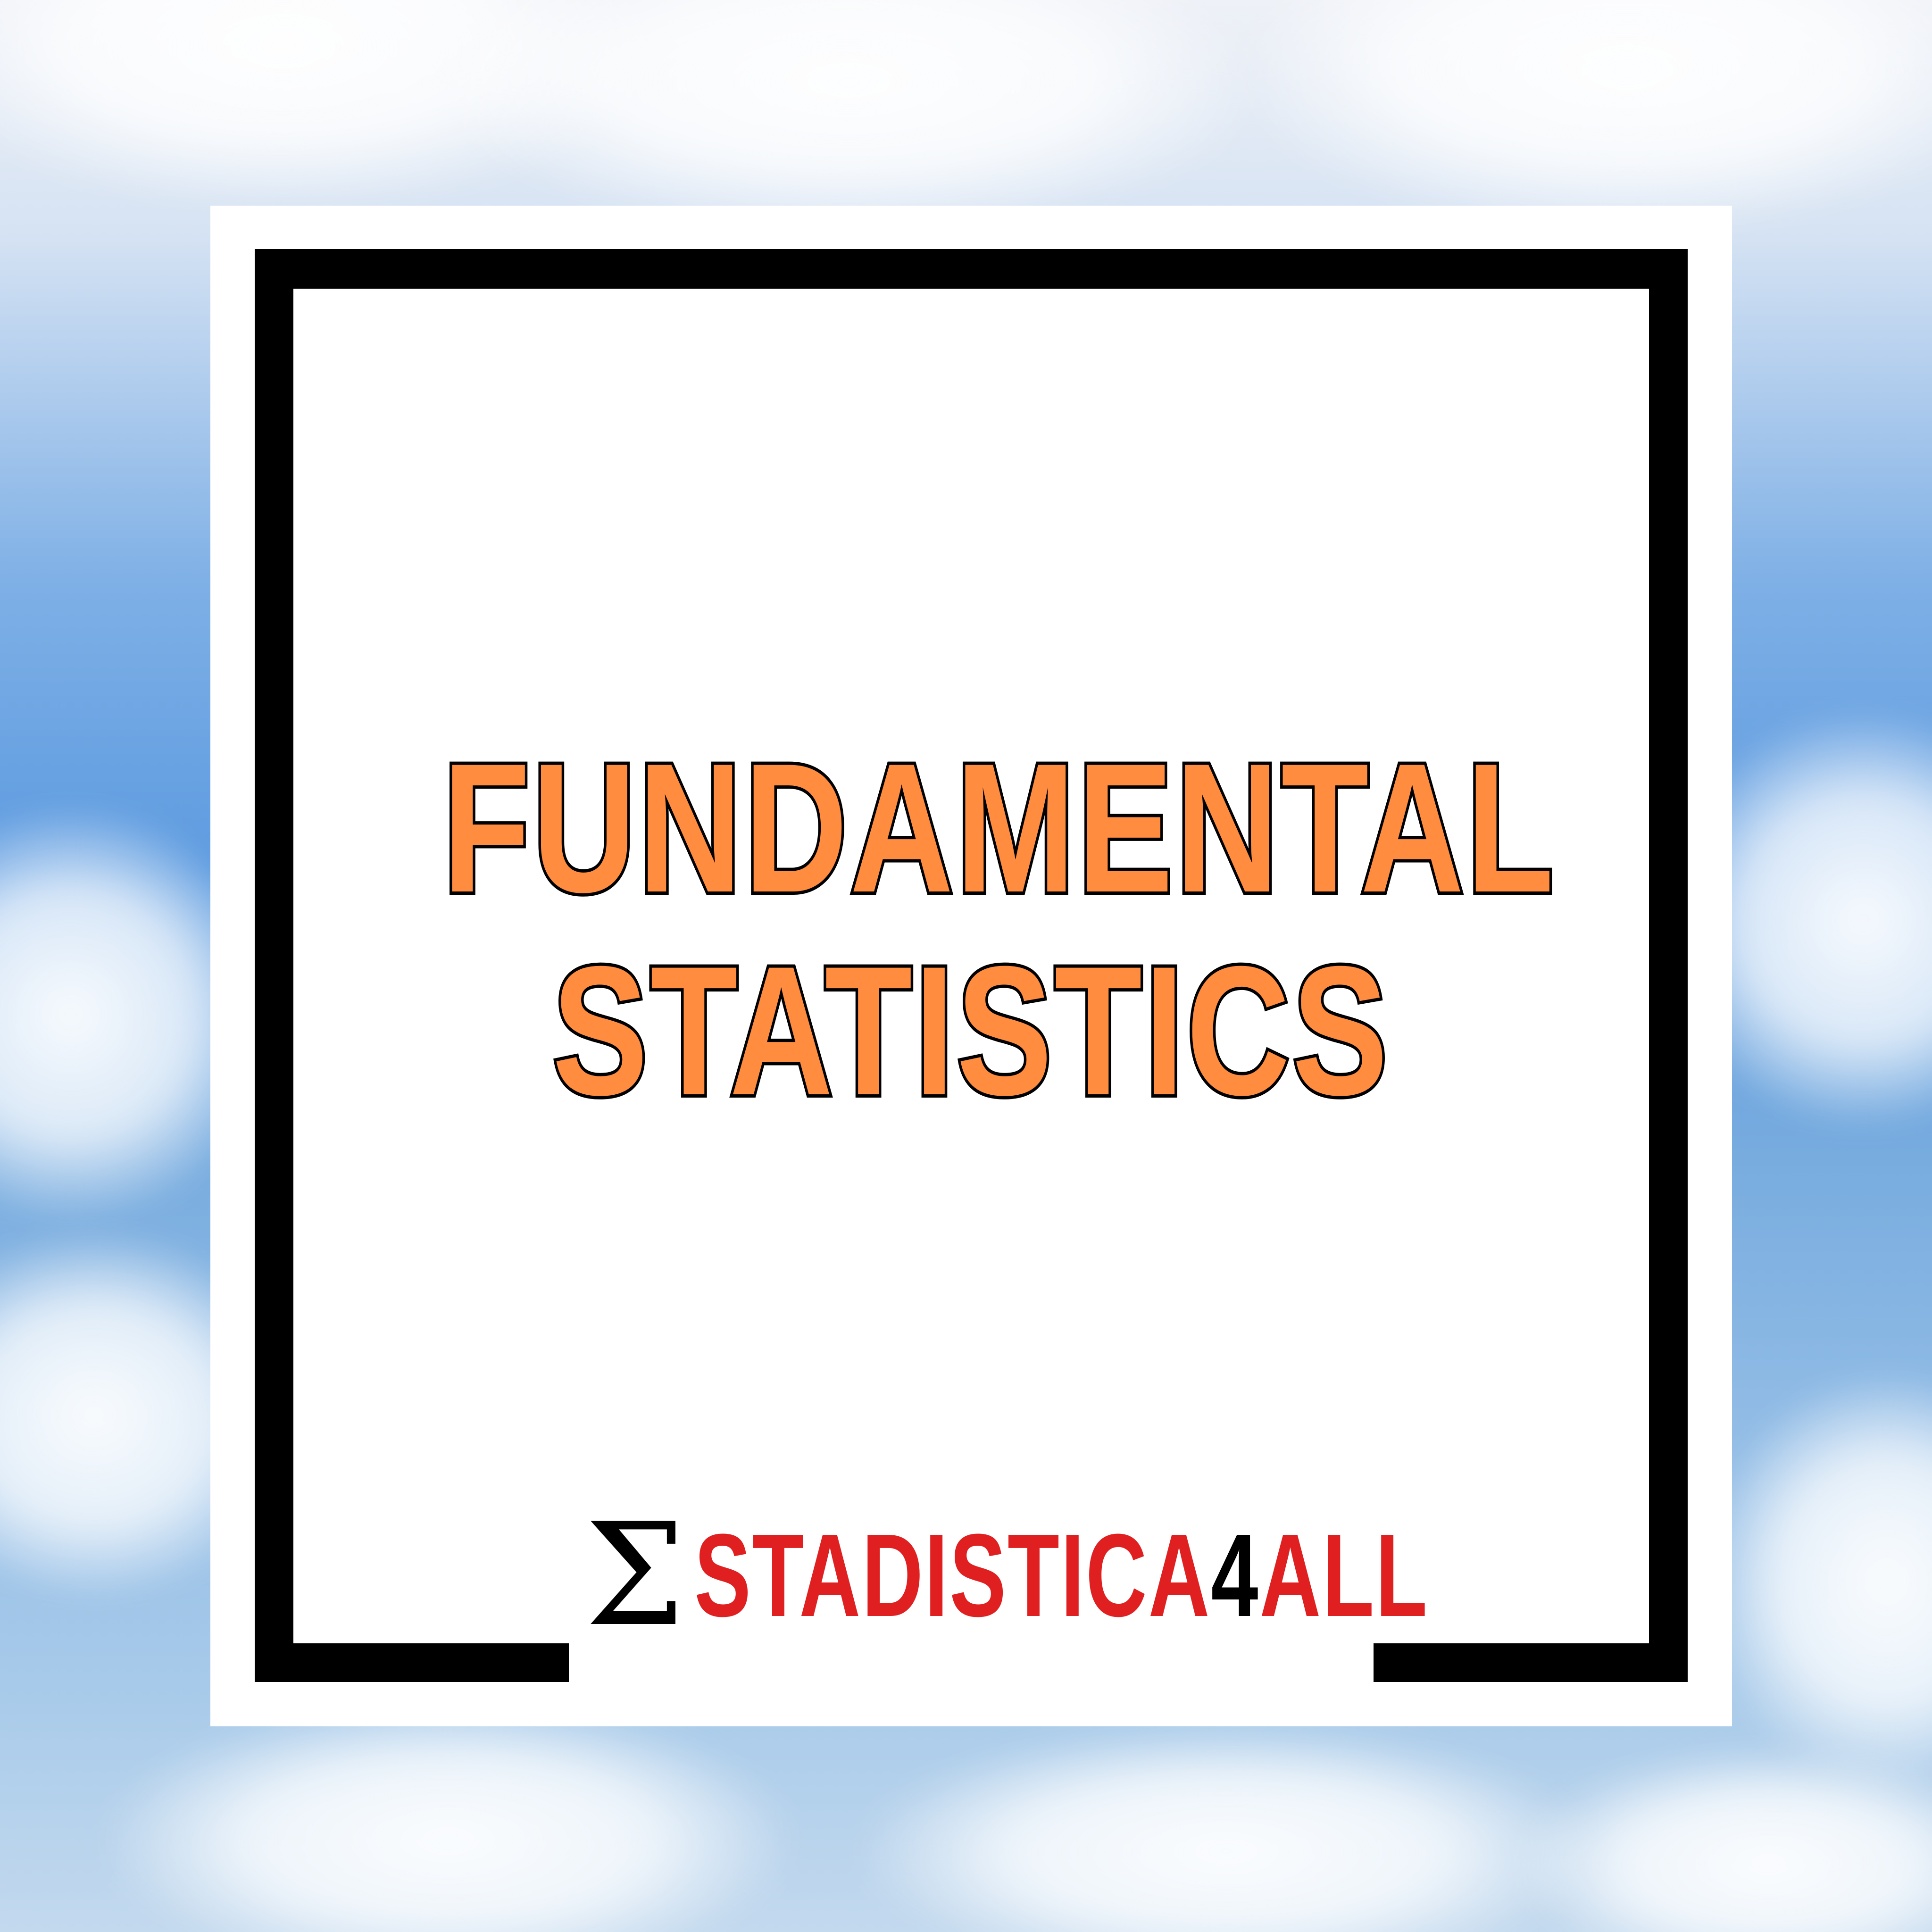 This screenshot has width=1932, height=1932. Describe the element at coordinates (953, 1575) in the screenshot. I see `brand-wordmark-part1: STADISTICA` at that location.